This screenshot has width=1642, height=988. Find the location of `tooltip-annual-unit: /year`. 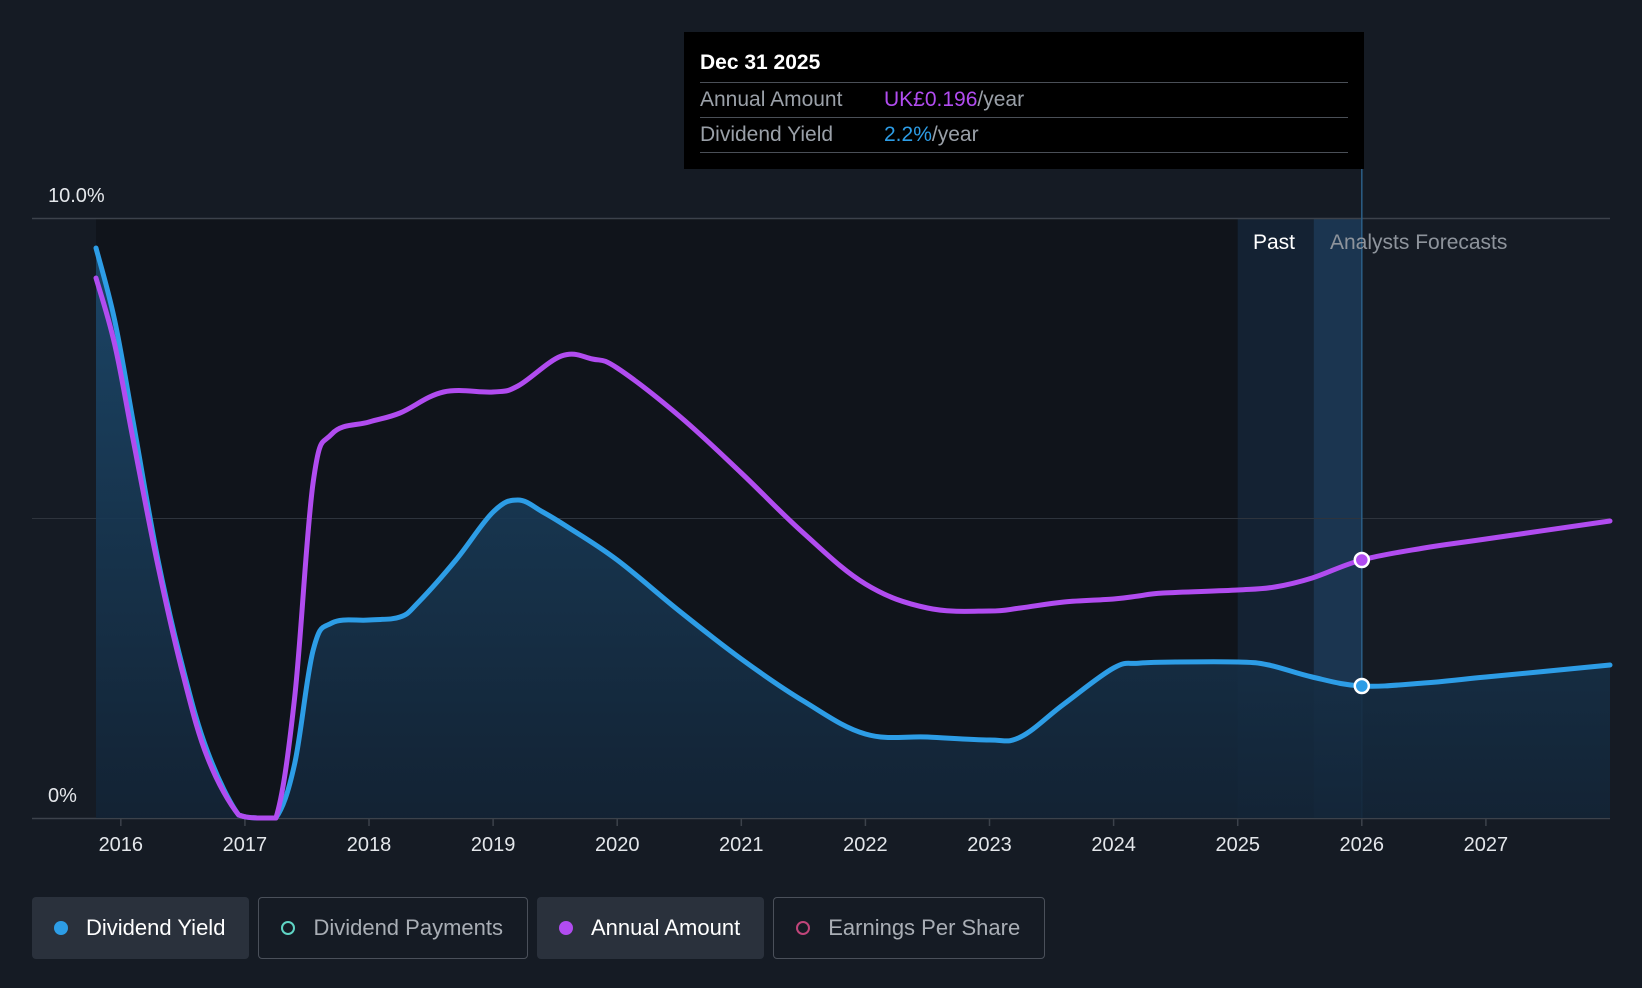

tooltip-annual-unit: /year is located at coordinates (1001, 99).